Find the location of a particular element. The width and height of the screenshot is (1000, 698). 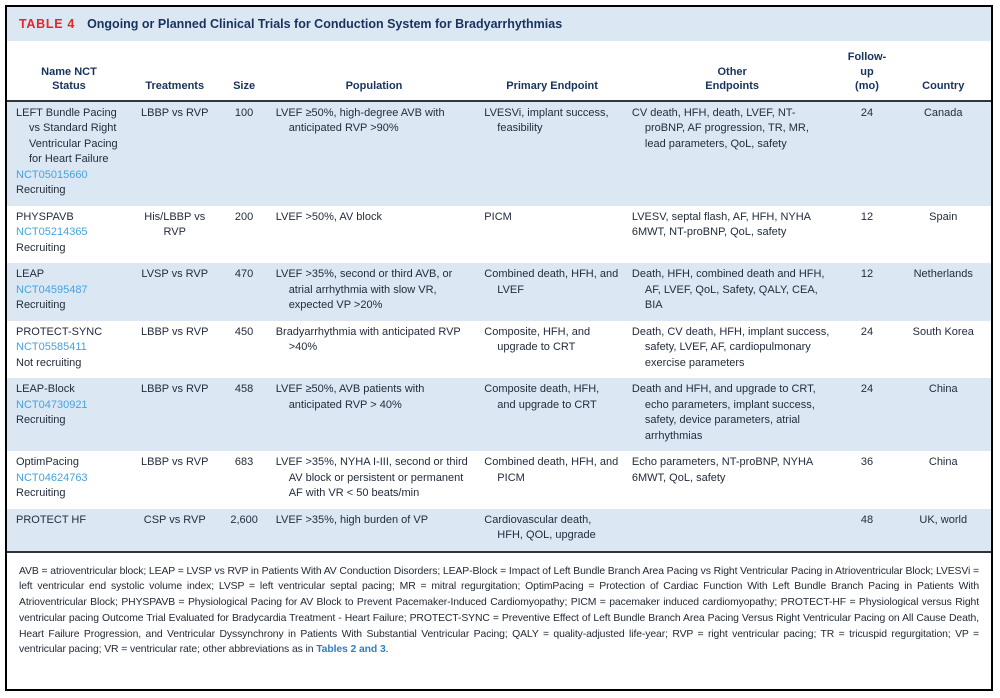

primary-endpoint-cell: Composite death, HFH, and upgrade to CRT is located at coordinates (552, 414).